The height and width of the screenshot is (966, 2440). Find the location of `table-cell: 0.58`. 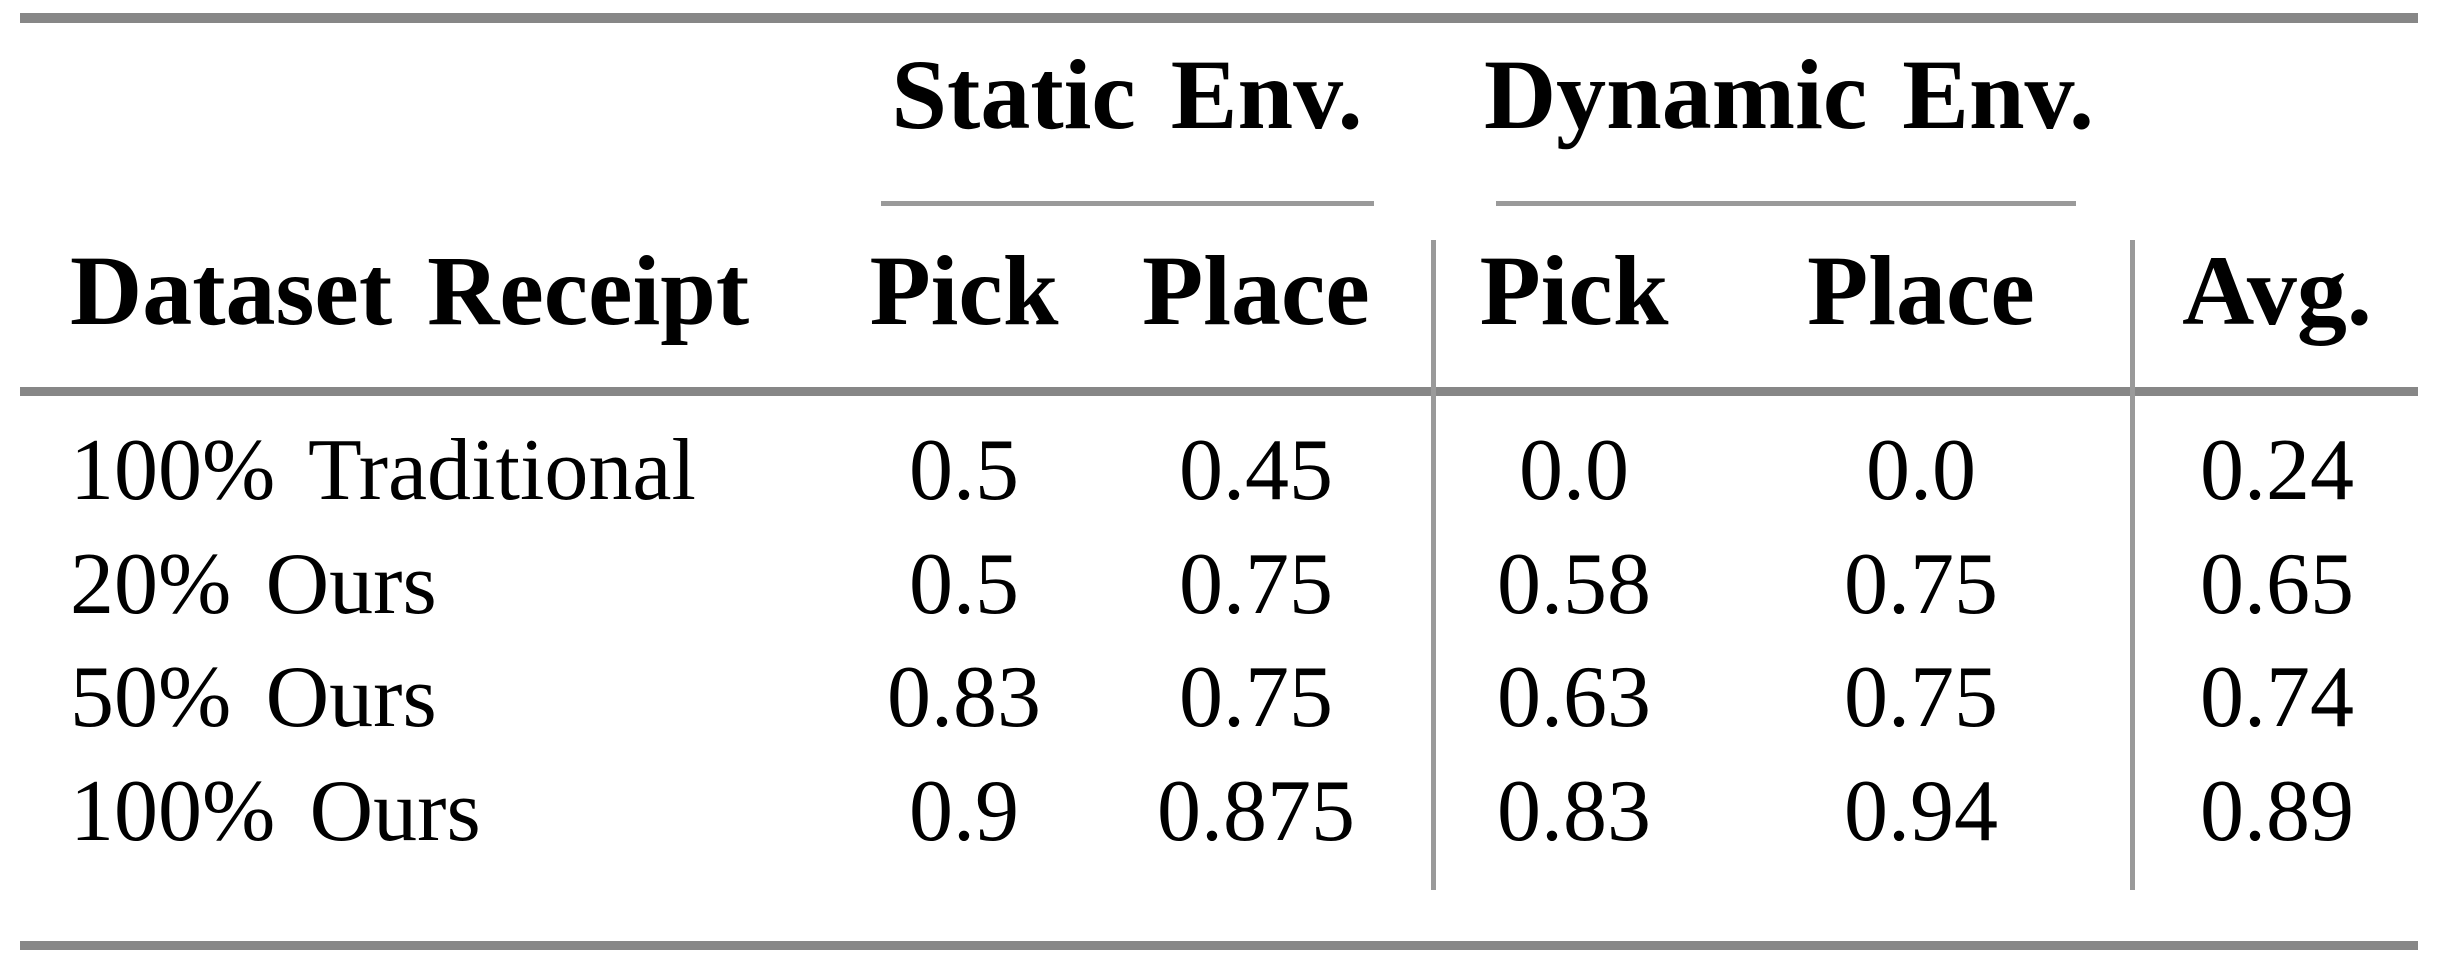

table-cell: 0.58 is located at coordinates (1574, 584).